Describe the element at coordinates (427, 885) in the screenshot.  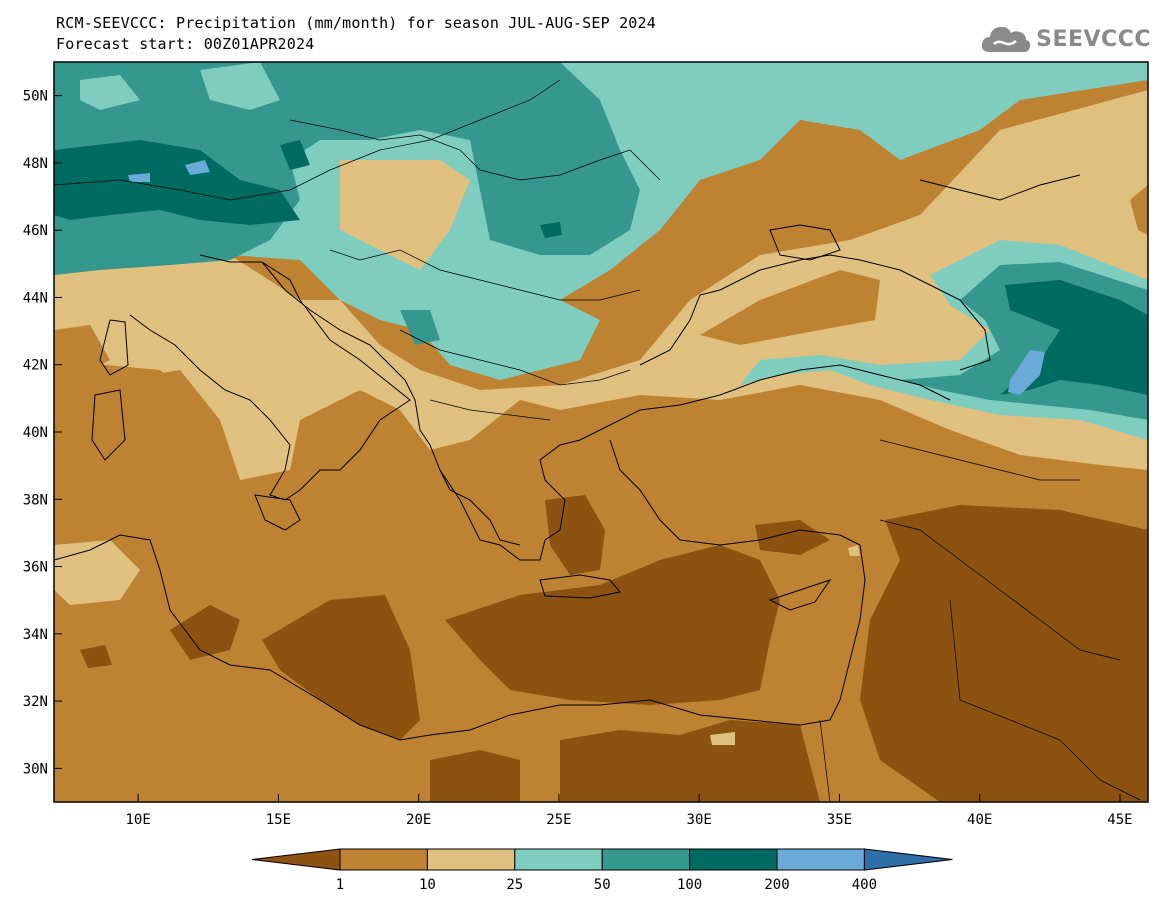
I see `colorbar-label: 10` at that location.